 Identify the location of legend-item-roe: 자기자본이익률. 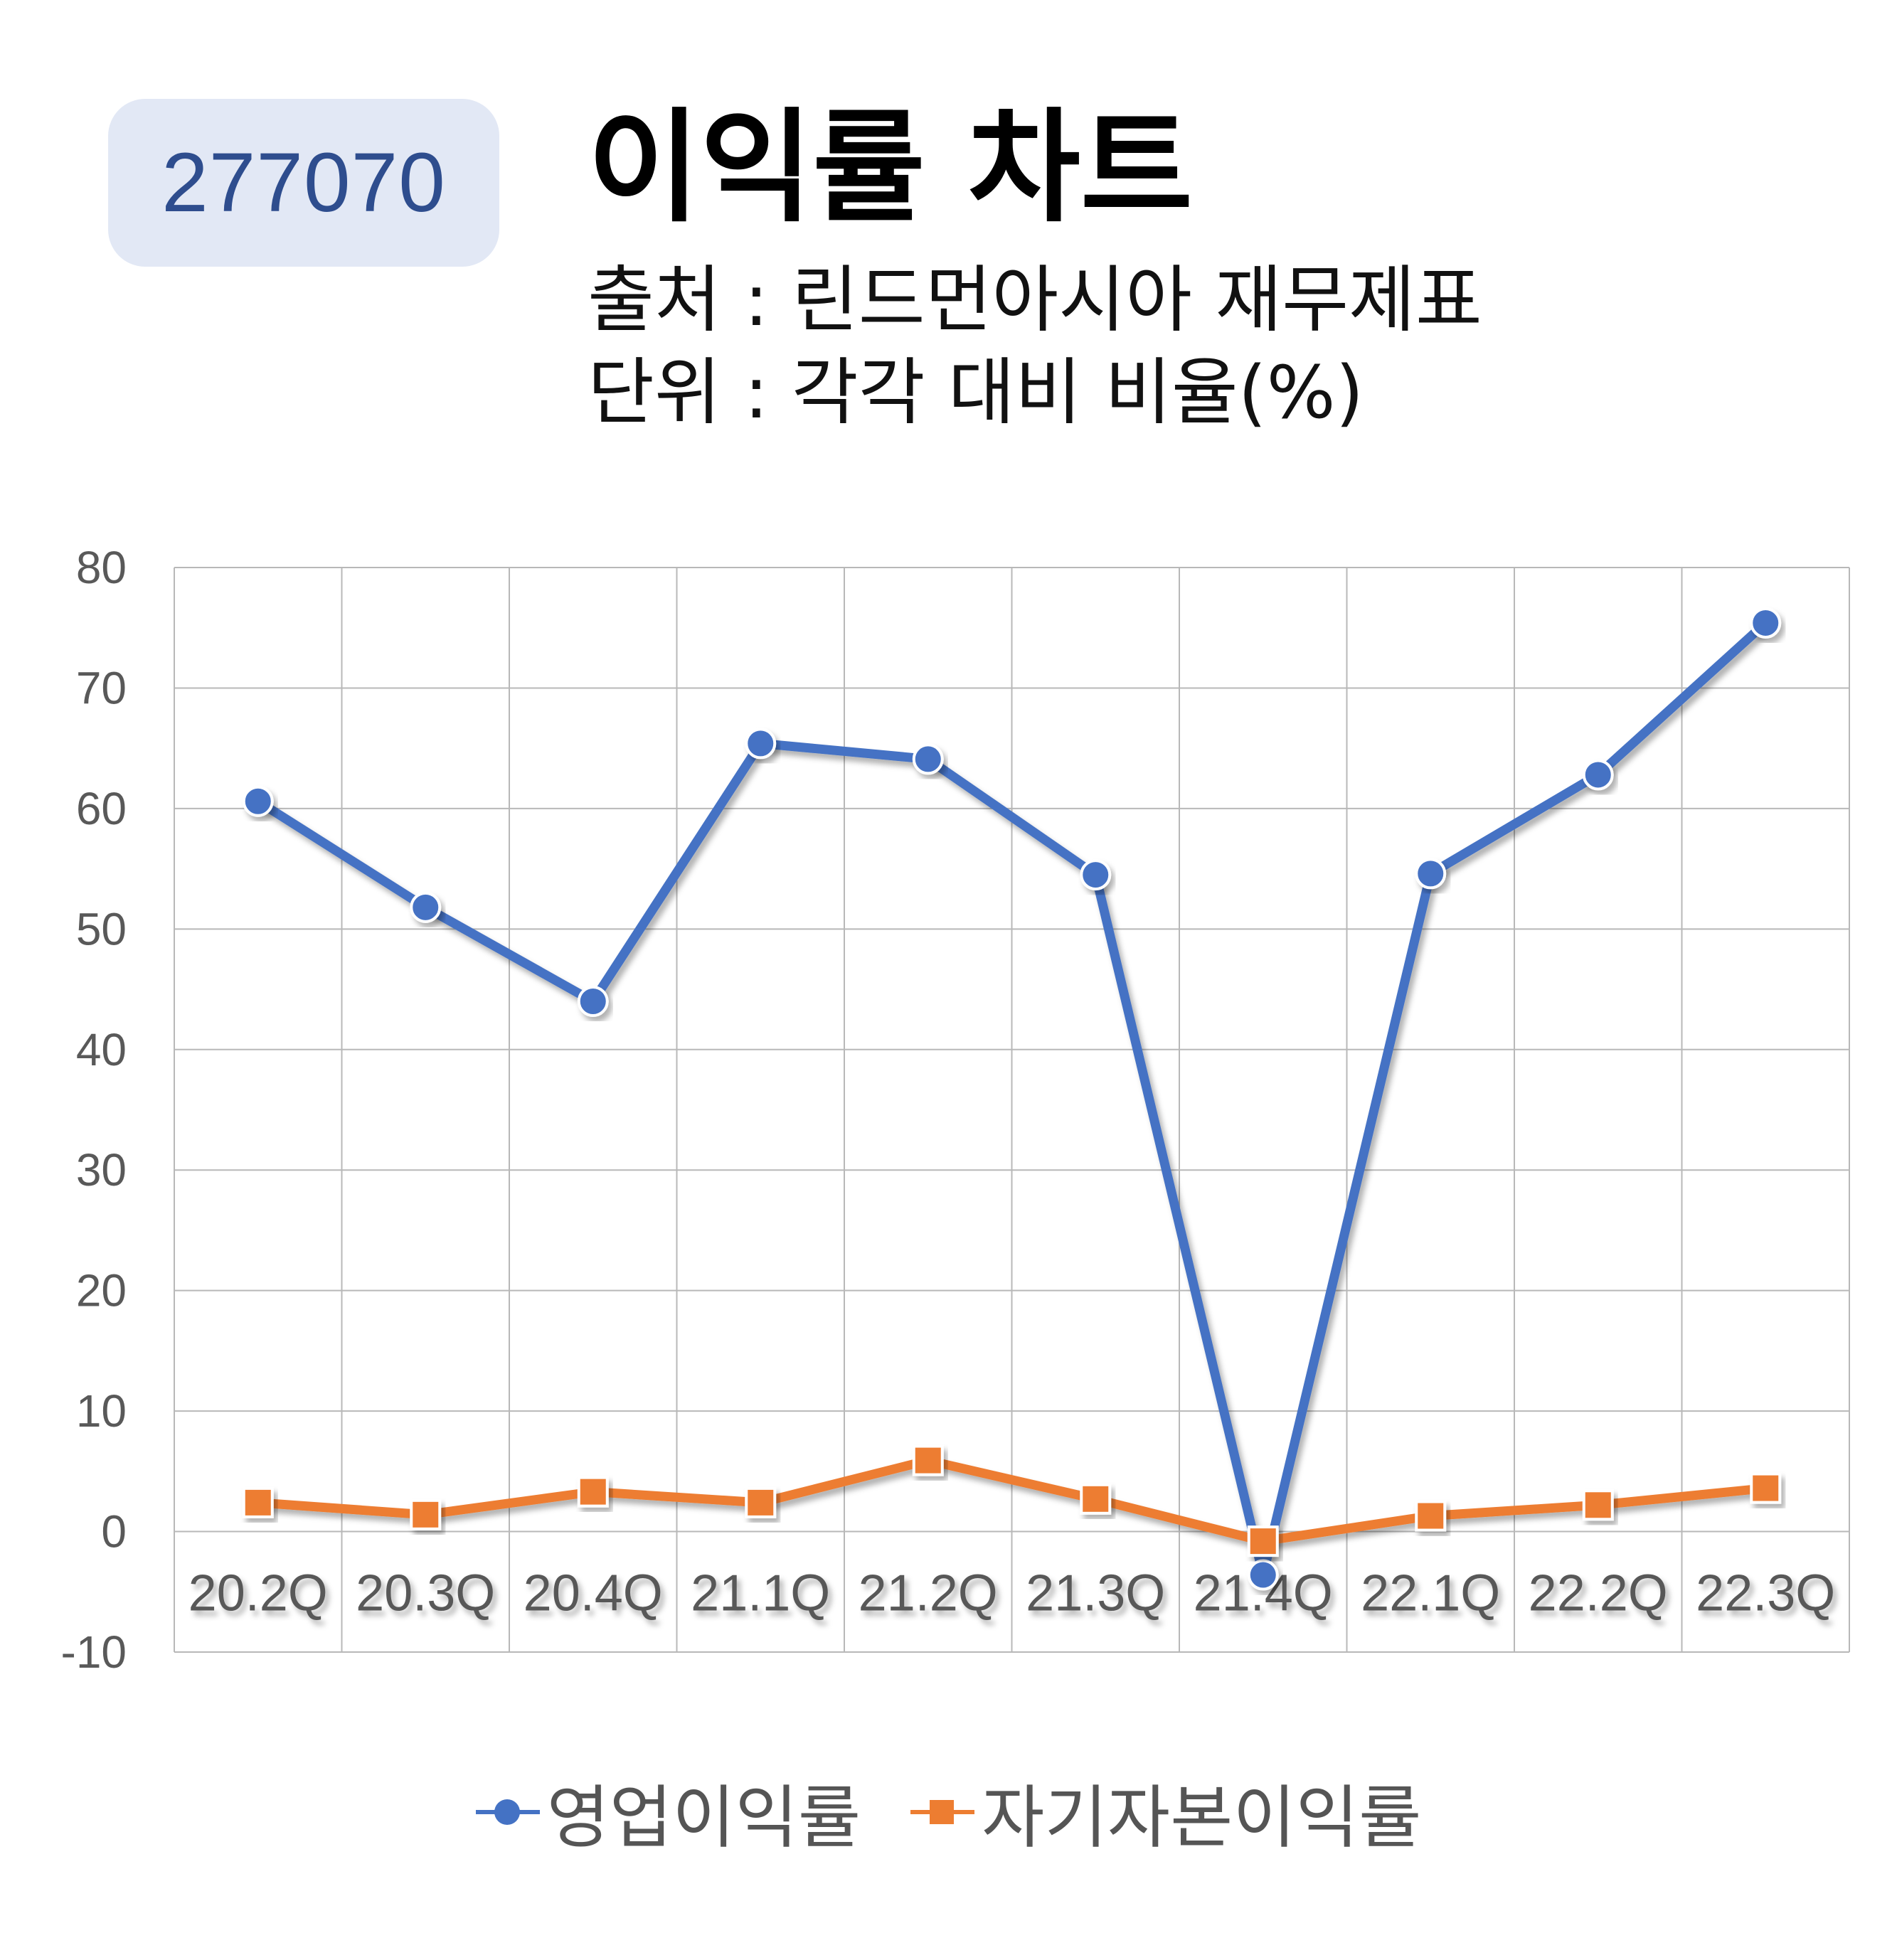
(1166, 1811).